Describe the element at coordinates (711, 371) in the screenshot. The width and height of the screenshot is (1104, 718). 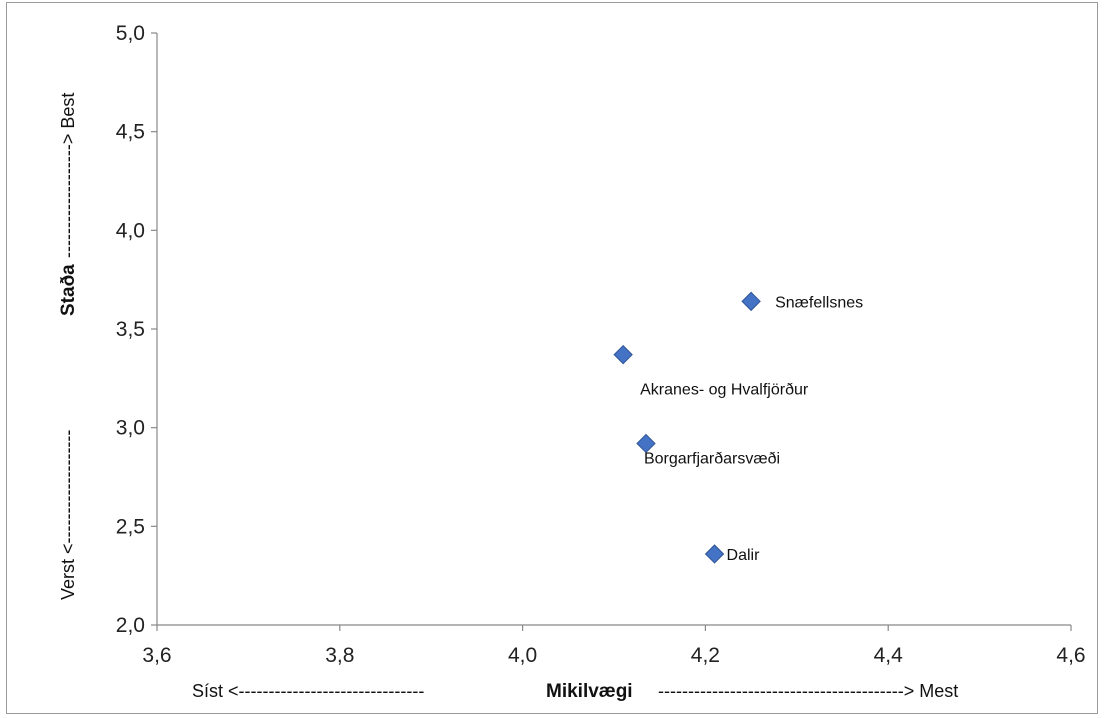
I see `data-point: Akranes- og Hvalfjörður` at that location.